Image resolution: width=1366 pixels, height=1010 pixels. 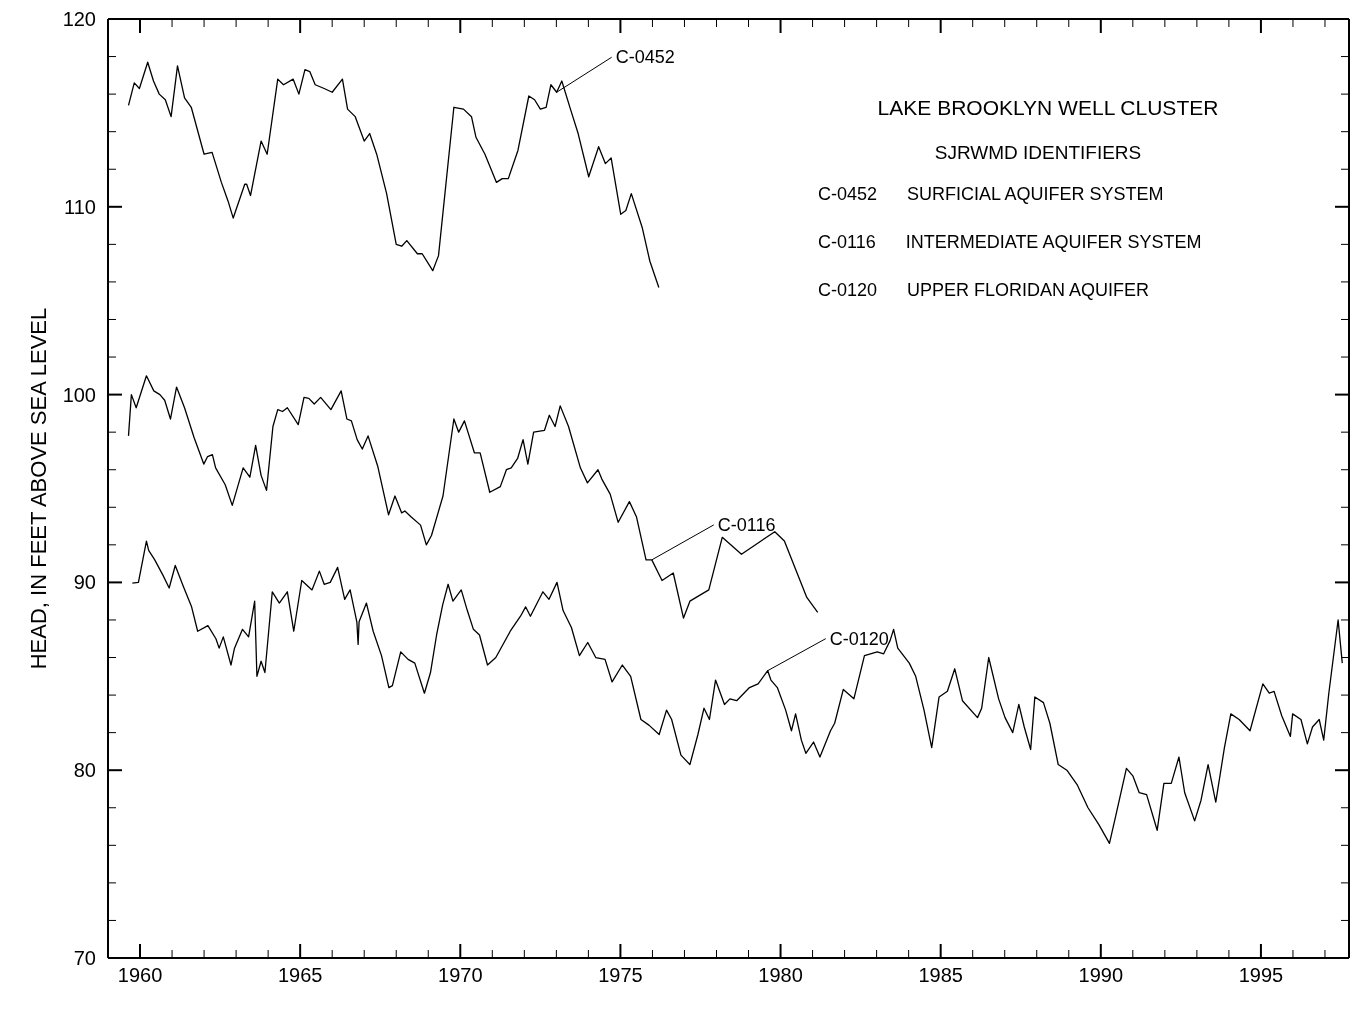 What do you see at coordinates (859, 638) in the screenshot?
I see `series-label: C-0120` at bounding box center [859, 638].